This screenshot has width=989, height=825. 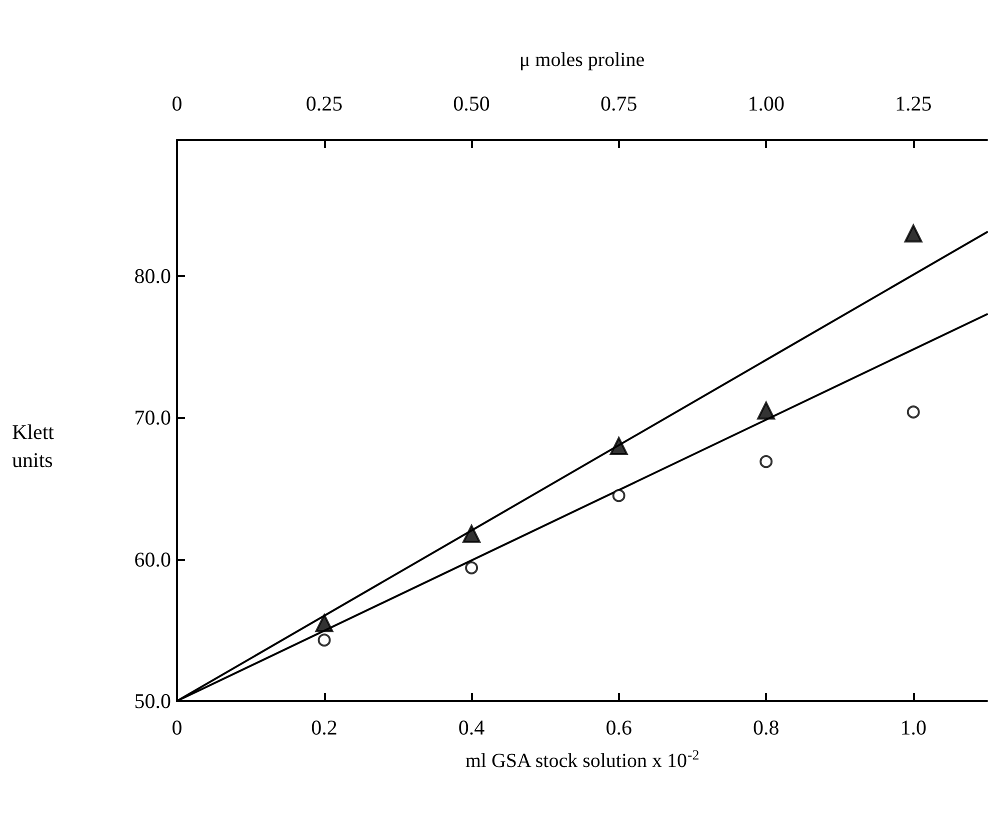 I want to click on x-tick-label: 1.0, so click(x=913, y=728).